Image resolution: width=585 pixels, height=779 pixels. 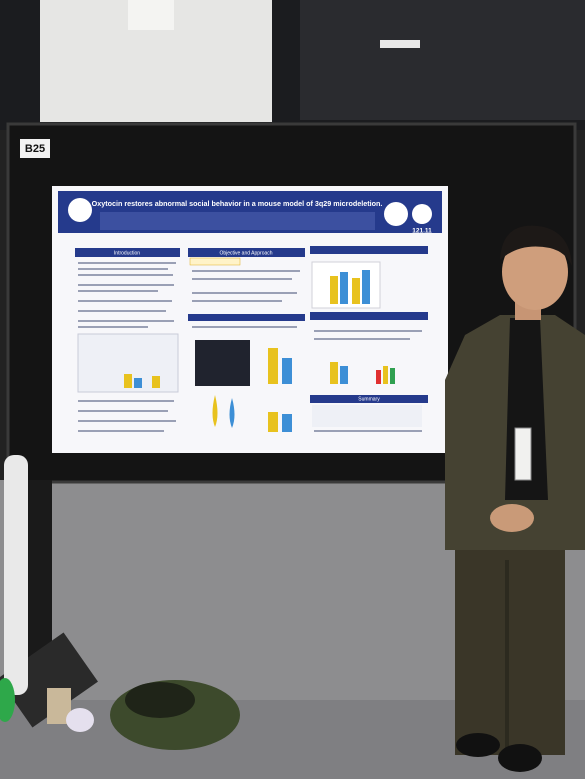 I want to click on booth-label: B25, so click(x=35, y=149).